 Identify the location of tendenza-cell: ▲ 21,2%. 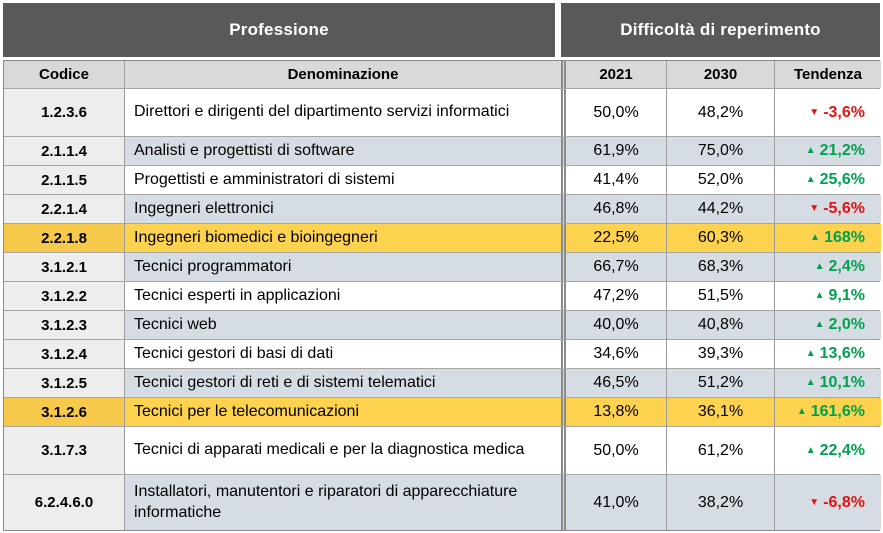
(827, 151).